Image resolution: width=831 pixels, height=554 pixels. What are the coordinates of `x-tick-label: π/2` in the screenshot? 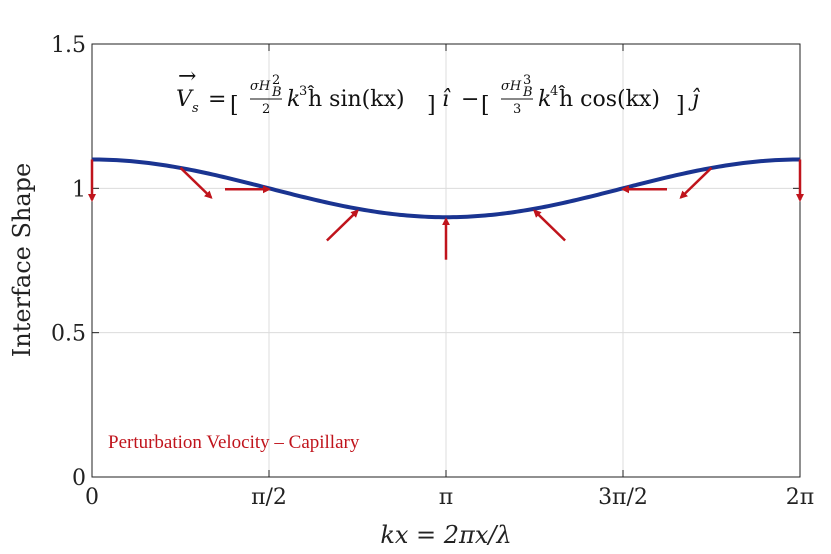 It's located at (269, 497).